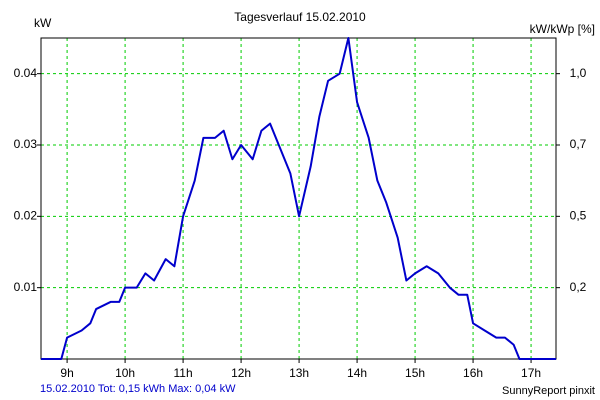 The image size is (600, 400). What do you see at coordinates (548, 391) in the screenshot?
I see `footer-credit: SunnyReport pinxit` at bounding box center [548, 391].